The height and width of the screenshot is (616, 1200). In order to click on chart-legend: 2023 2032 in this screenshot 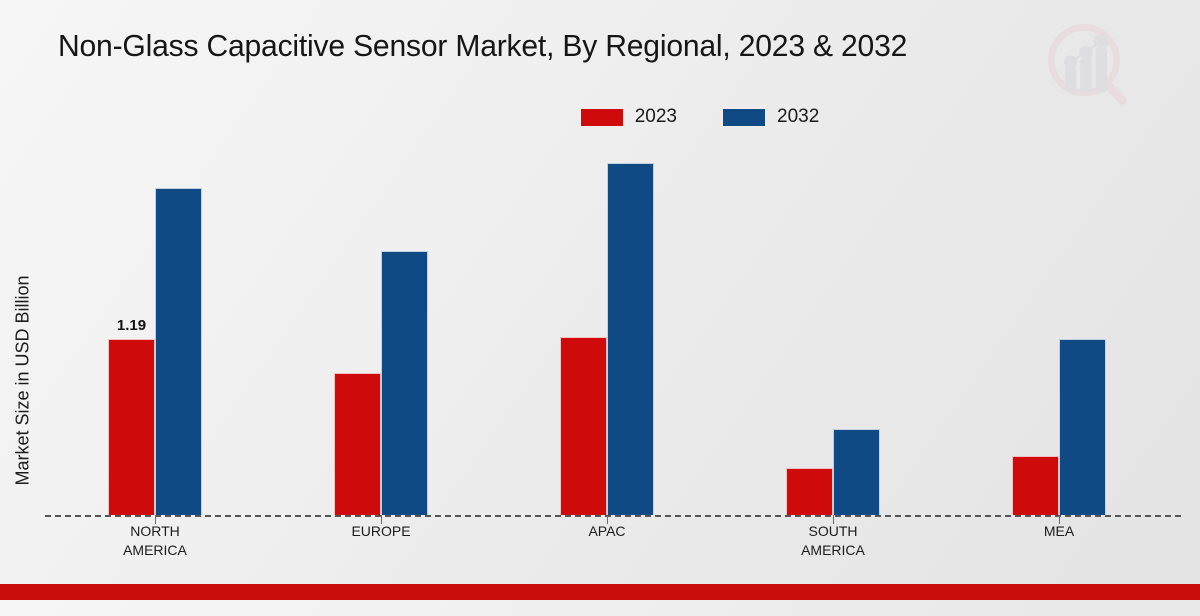, I will do `click(600, 117)`.